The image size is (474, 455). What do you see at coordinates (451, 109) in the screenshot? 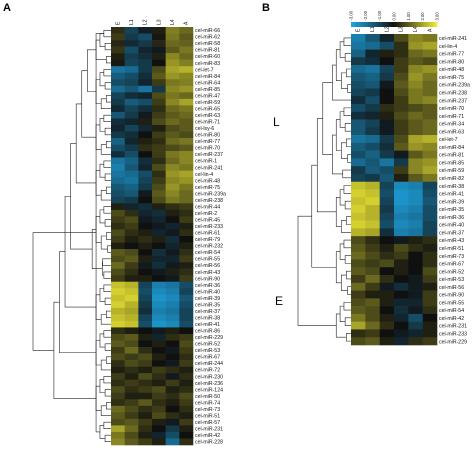
I see `row-label: cel-miR-70` at bounding box center [451, 109].